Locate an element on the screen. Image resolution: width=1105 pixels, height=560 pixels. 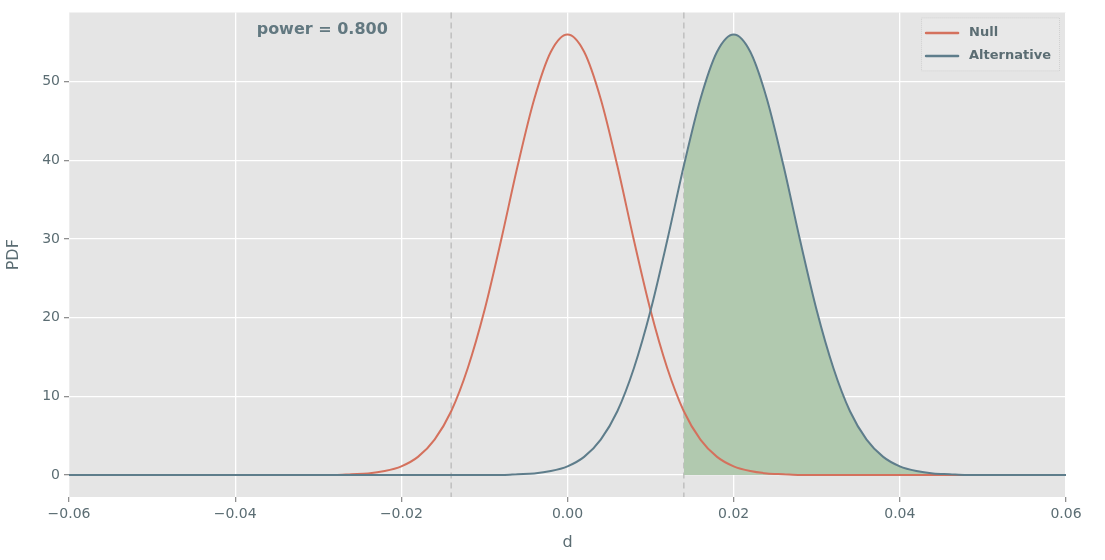
x-tick-label: 0.02 is located at coordinates (734, 513).